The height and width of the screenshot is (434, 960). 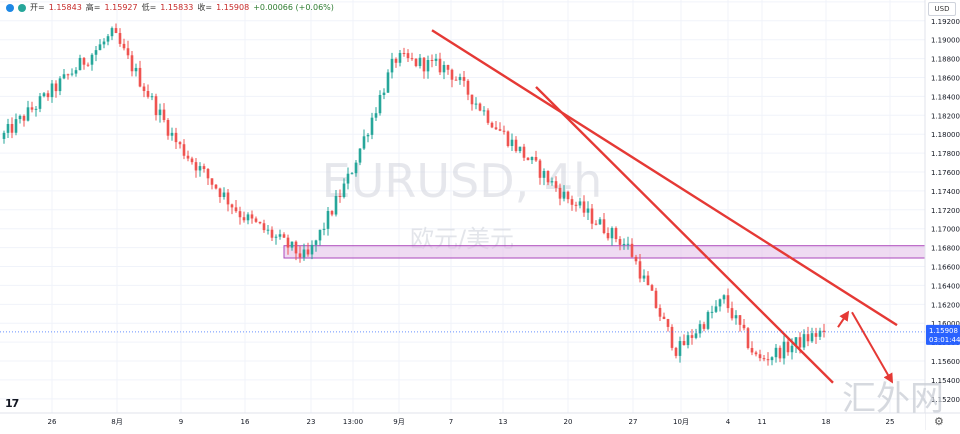 What do you see at coordinates (503, 422) in the screenshot?
I see `time-tick-label: 13` at bounding box center [503, 422].